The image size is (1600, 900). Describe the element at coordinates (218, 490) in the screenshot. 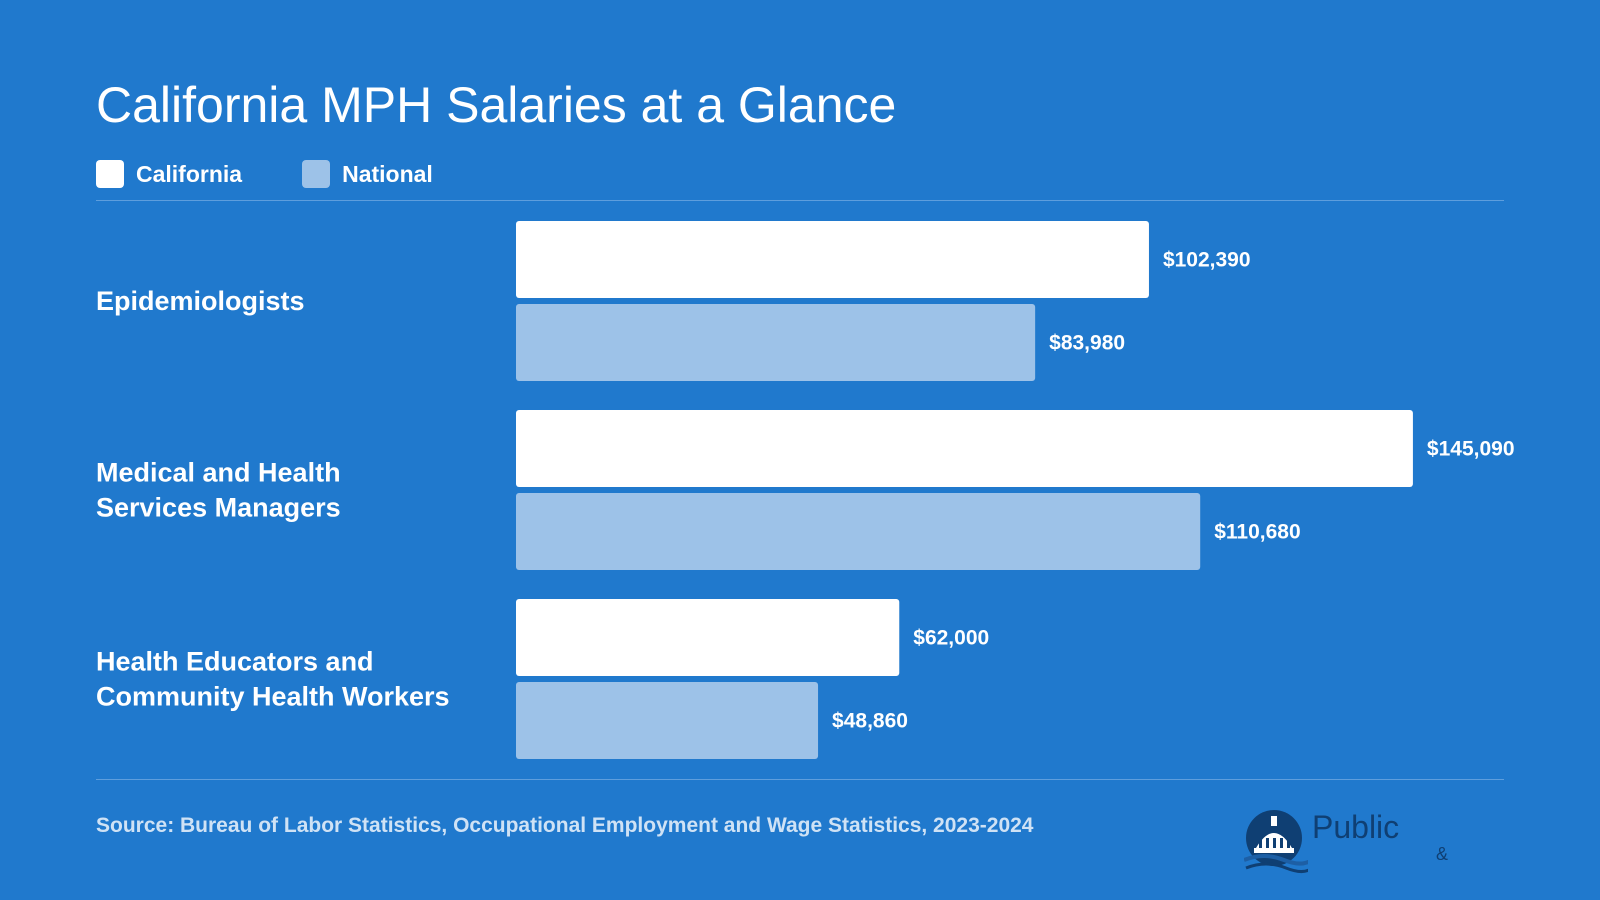

I see `category-label-medical-and-health-services-managers: Medical and Health Services Managers` at that location.